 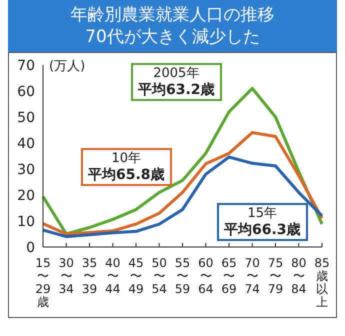 I want to click on chart-title: 年齢別農業就業人口の推移 70代が大きく減少した, so click(x=172, y=26).